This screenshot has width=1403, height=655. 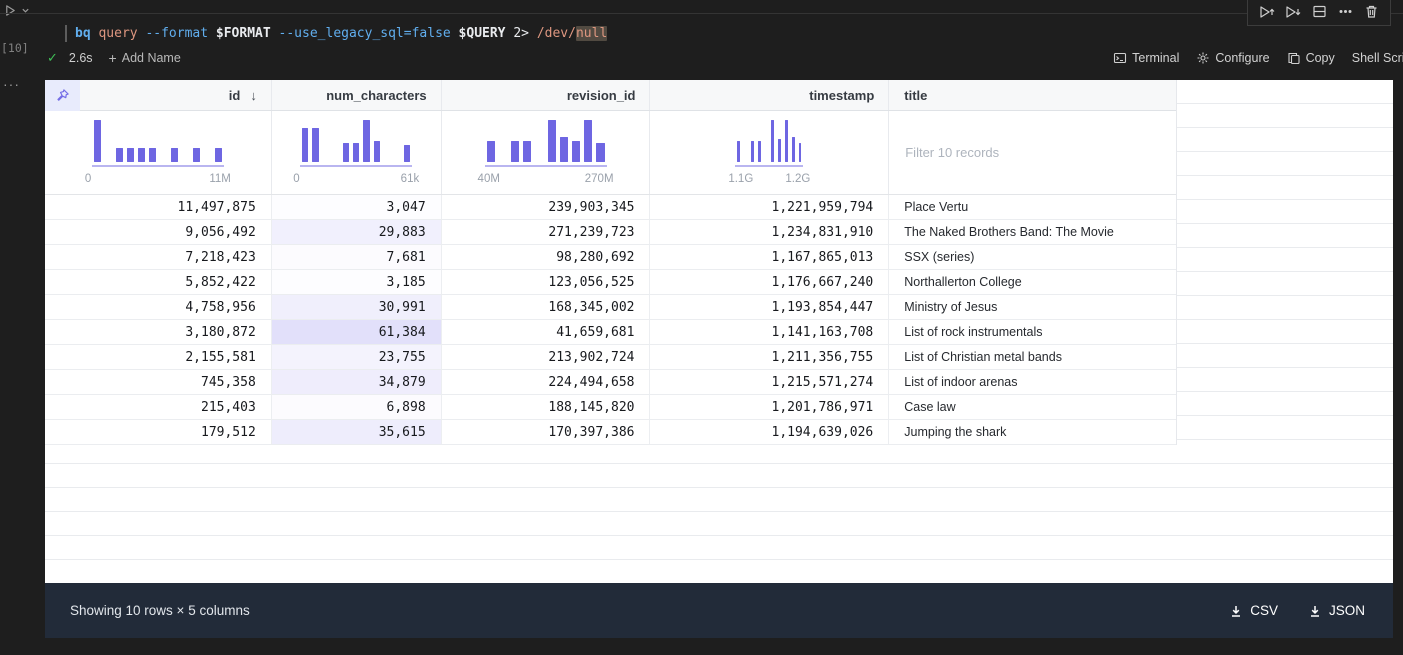 I want to click on column-header-title: title, so click(x=1032, y=95).